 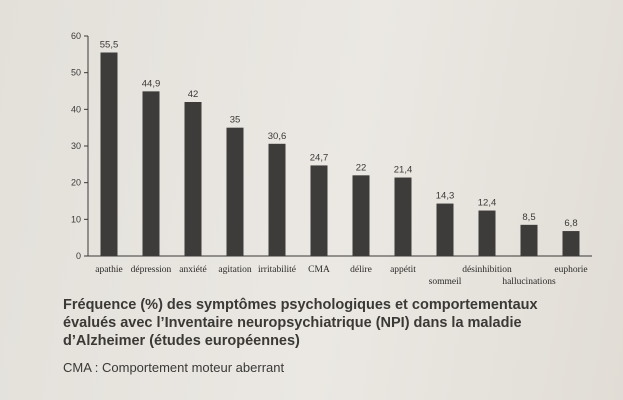 I want to click on bar-value-label: 30,6, so click(x=277, y=136).